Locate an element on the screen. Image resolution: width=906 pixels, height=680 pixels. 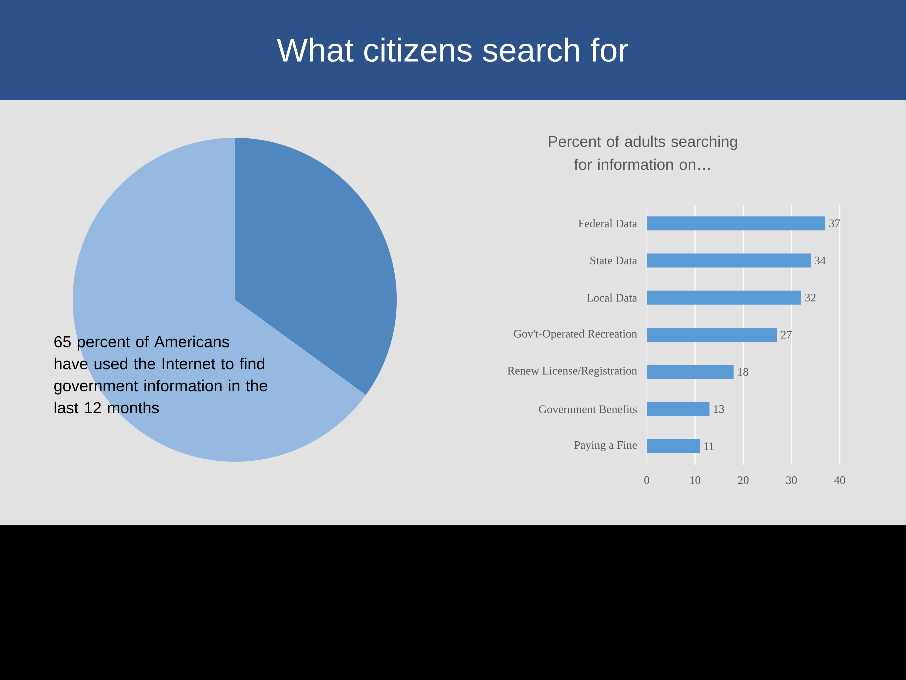
data-label: 11 is located at coordinates (709, 446).